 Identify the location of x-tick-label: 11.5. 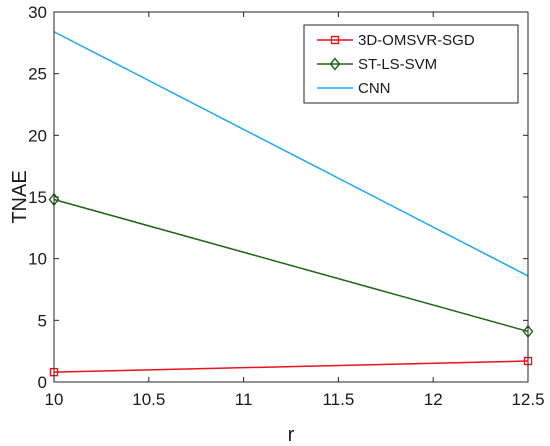
(338, 399).